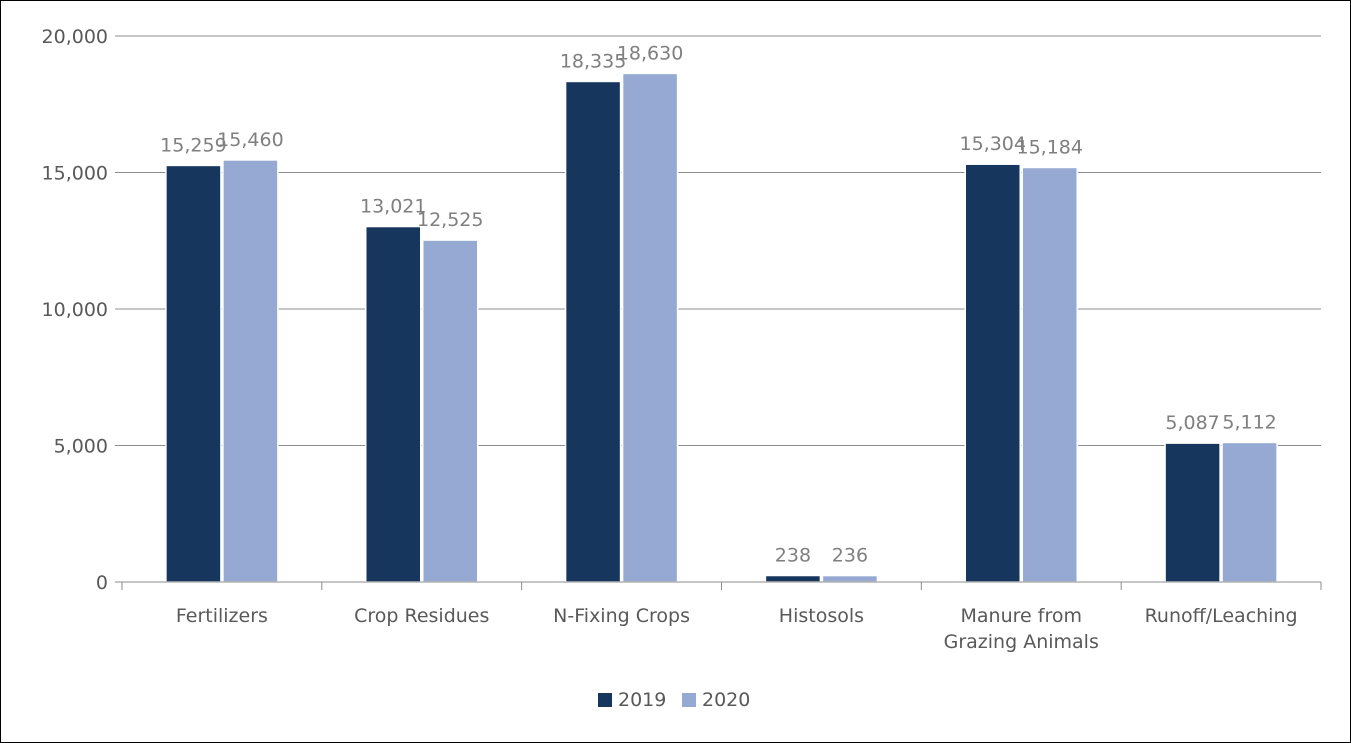 This screenshot has width=1351, height=743. What do you see at coordinates (593, 61) in the screenshot?
I see `value-label: 18,335` at bounding box center [593, 61].